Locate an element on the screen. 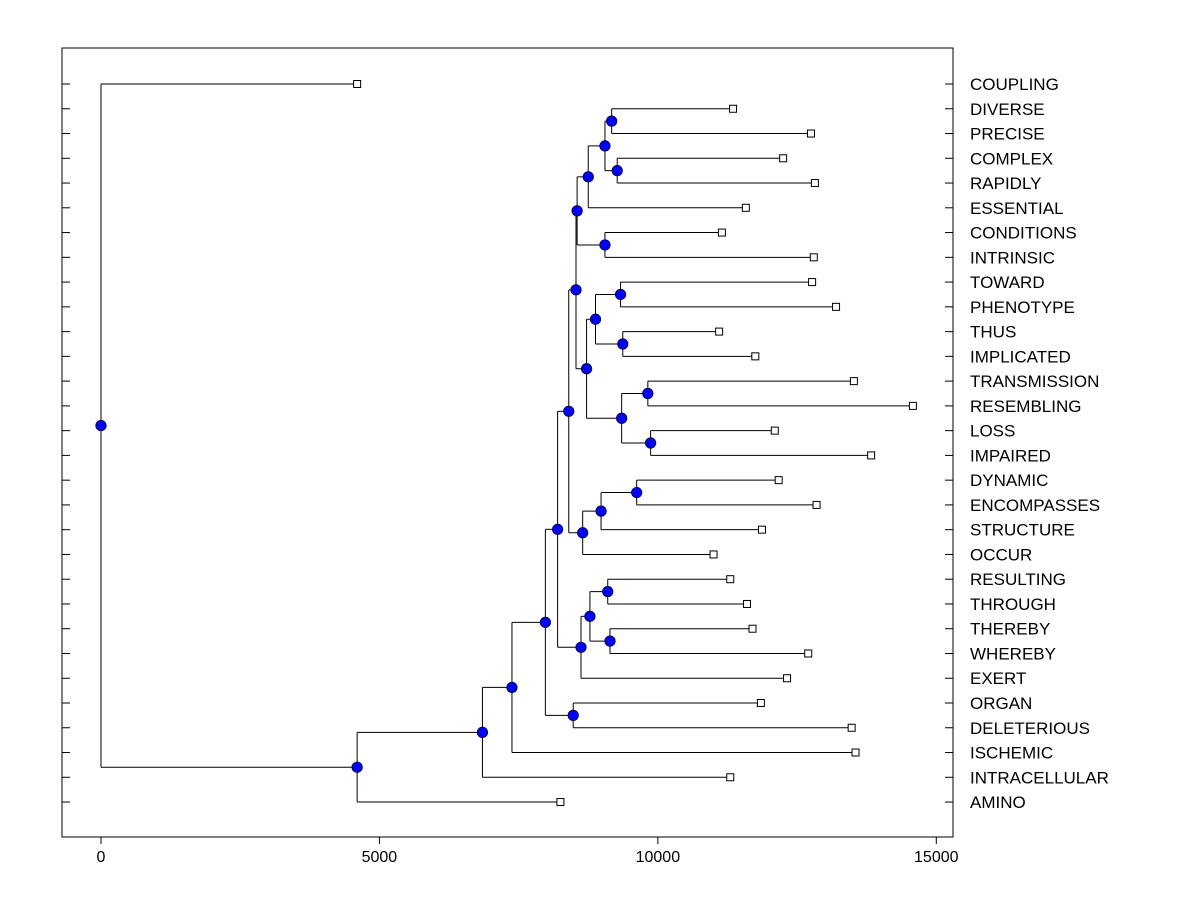  merge-node-n7 is located at coordinates (620, 294).